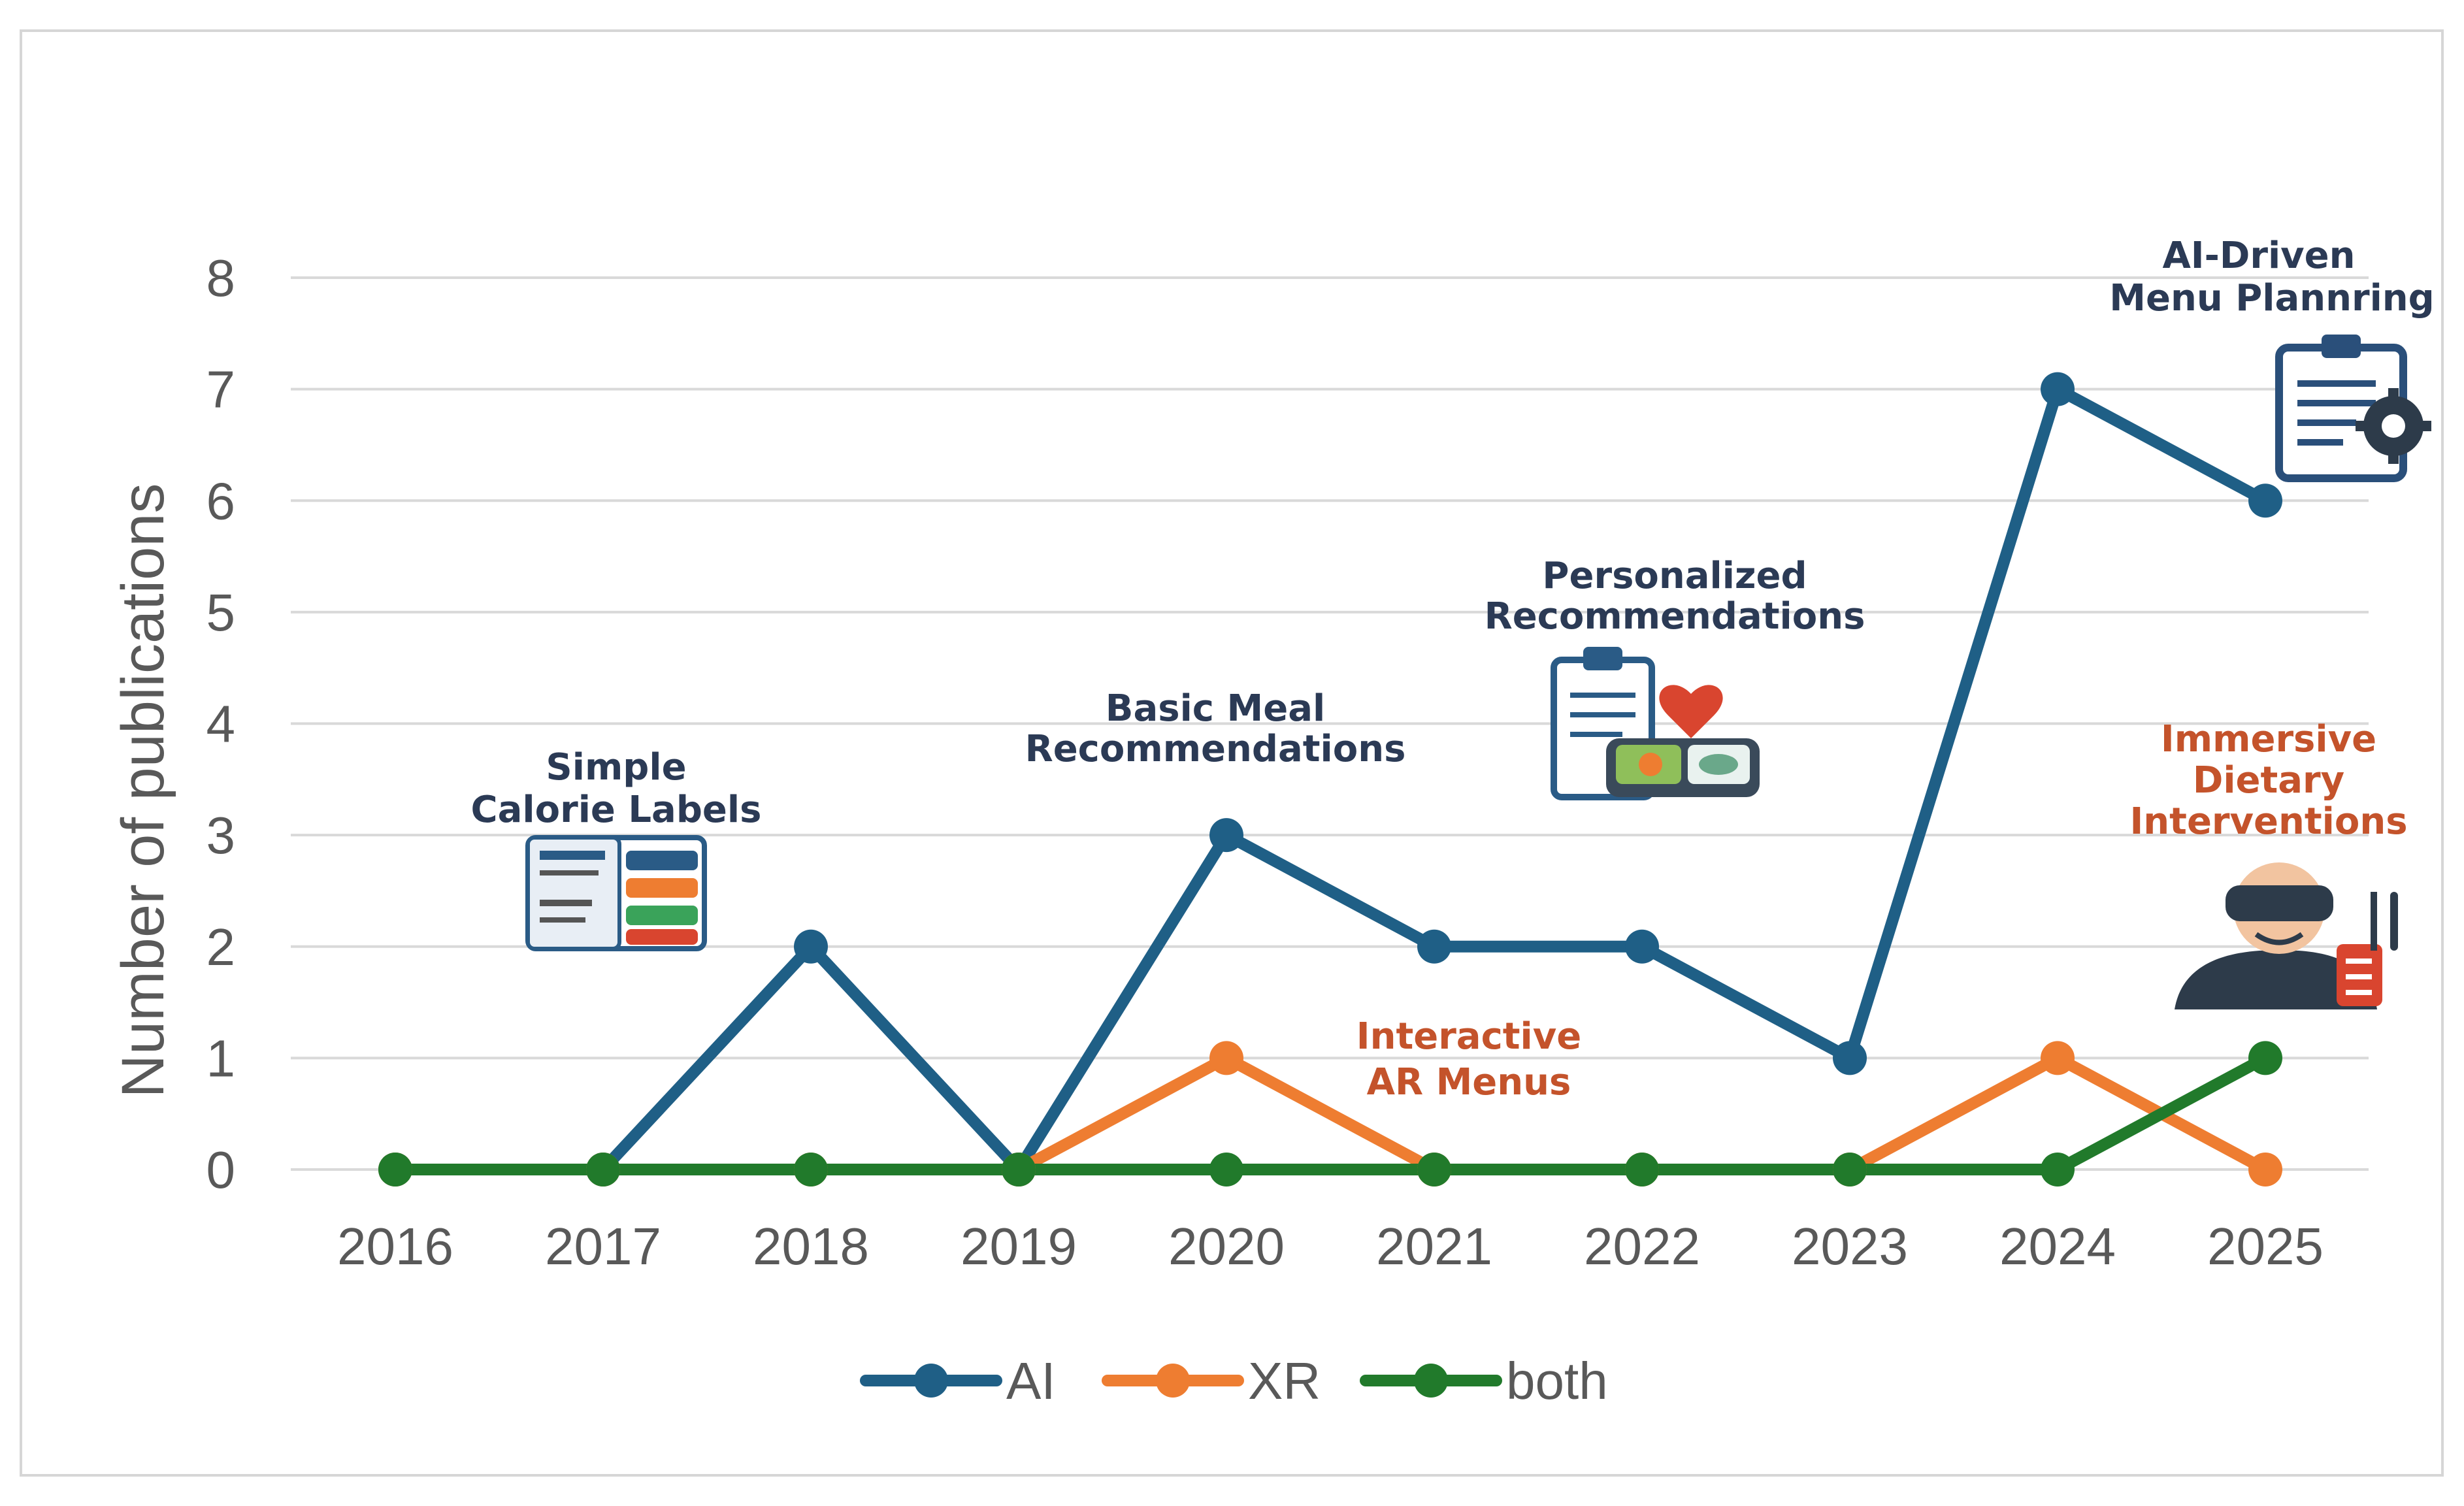 This screenshot has width=2464, height=1506. Describe the element at coordinates (958, 1381) in the screenshot. I see `legend-item-ai: AI` at that location.